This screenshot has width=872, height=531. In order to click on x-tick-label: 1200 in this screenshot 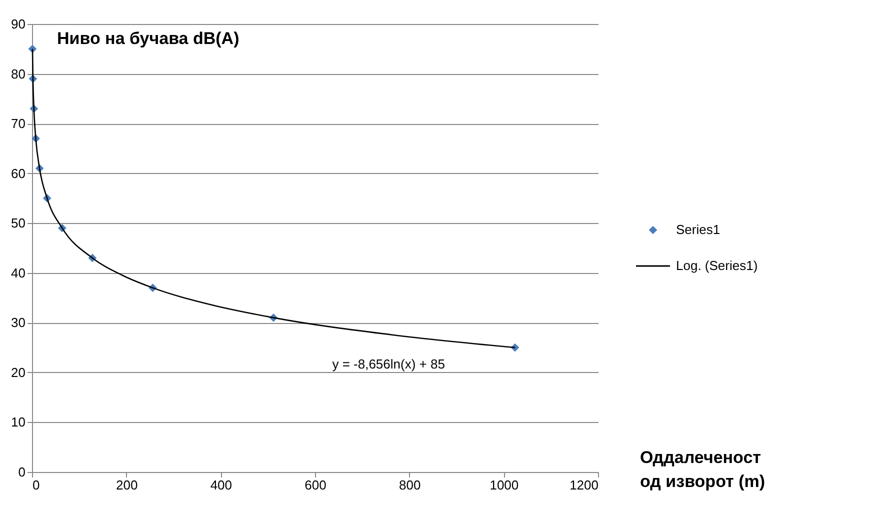, I will do `click(584, 485)`.